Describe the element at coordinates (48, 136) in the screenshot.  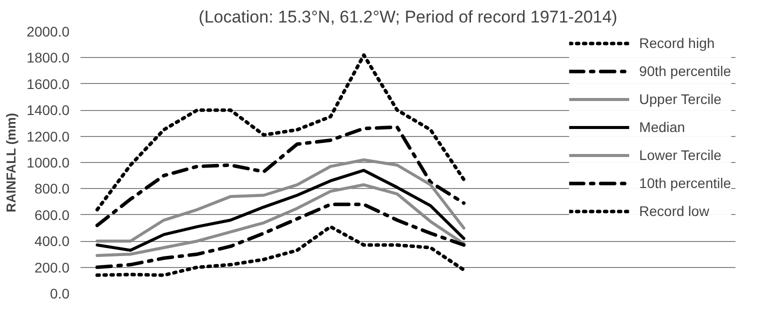
I see `y-tick-label: 1200.0` at that location.